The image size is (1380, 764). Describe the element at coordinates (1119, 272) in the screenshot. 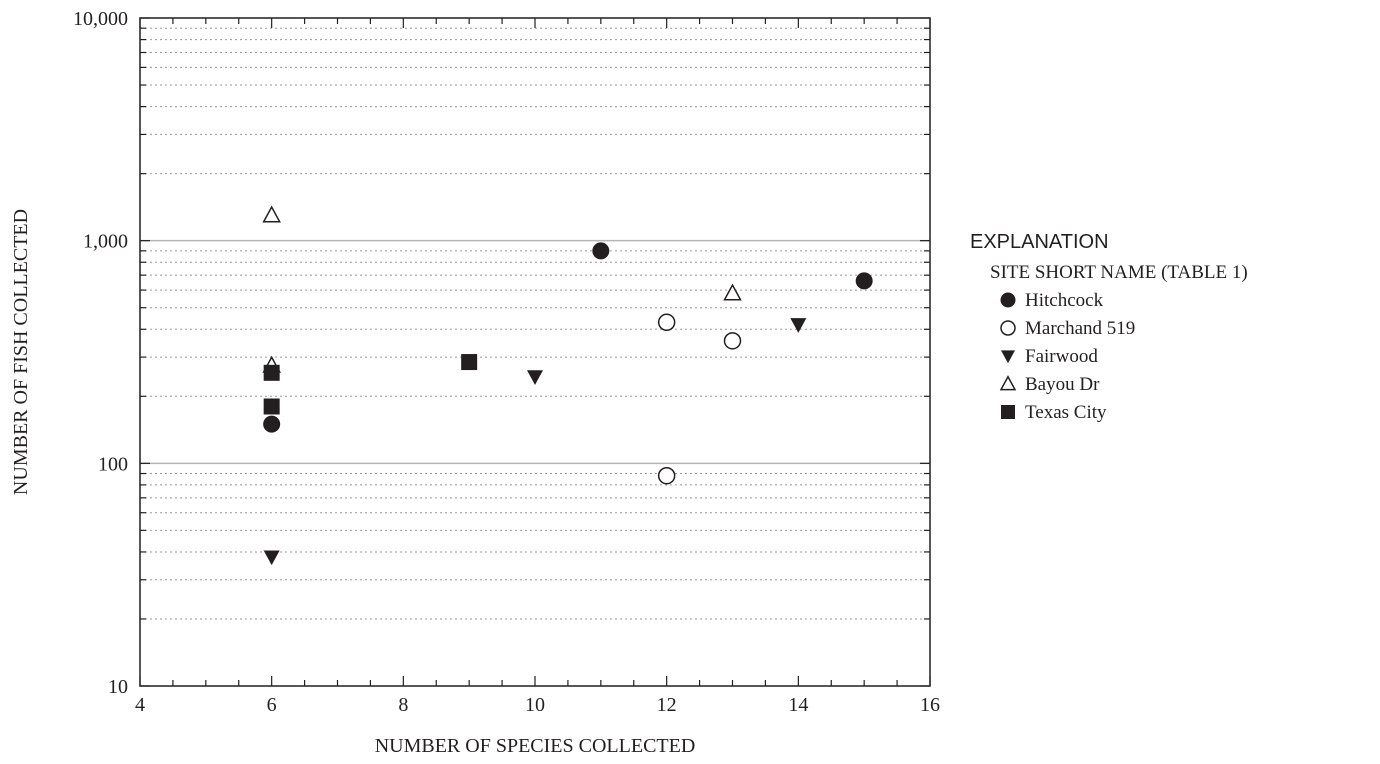

I see `legend-subtitle: SITE SHORT NAME (TABLE 1)` at that location.